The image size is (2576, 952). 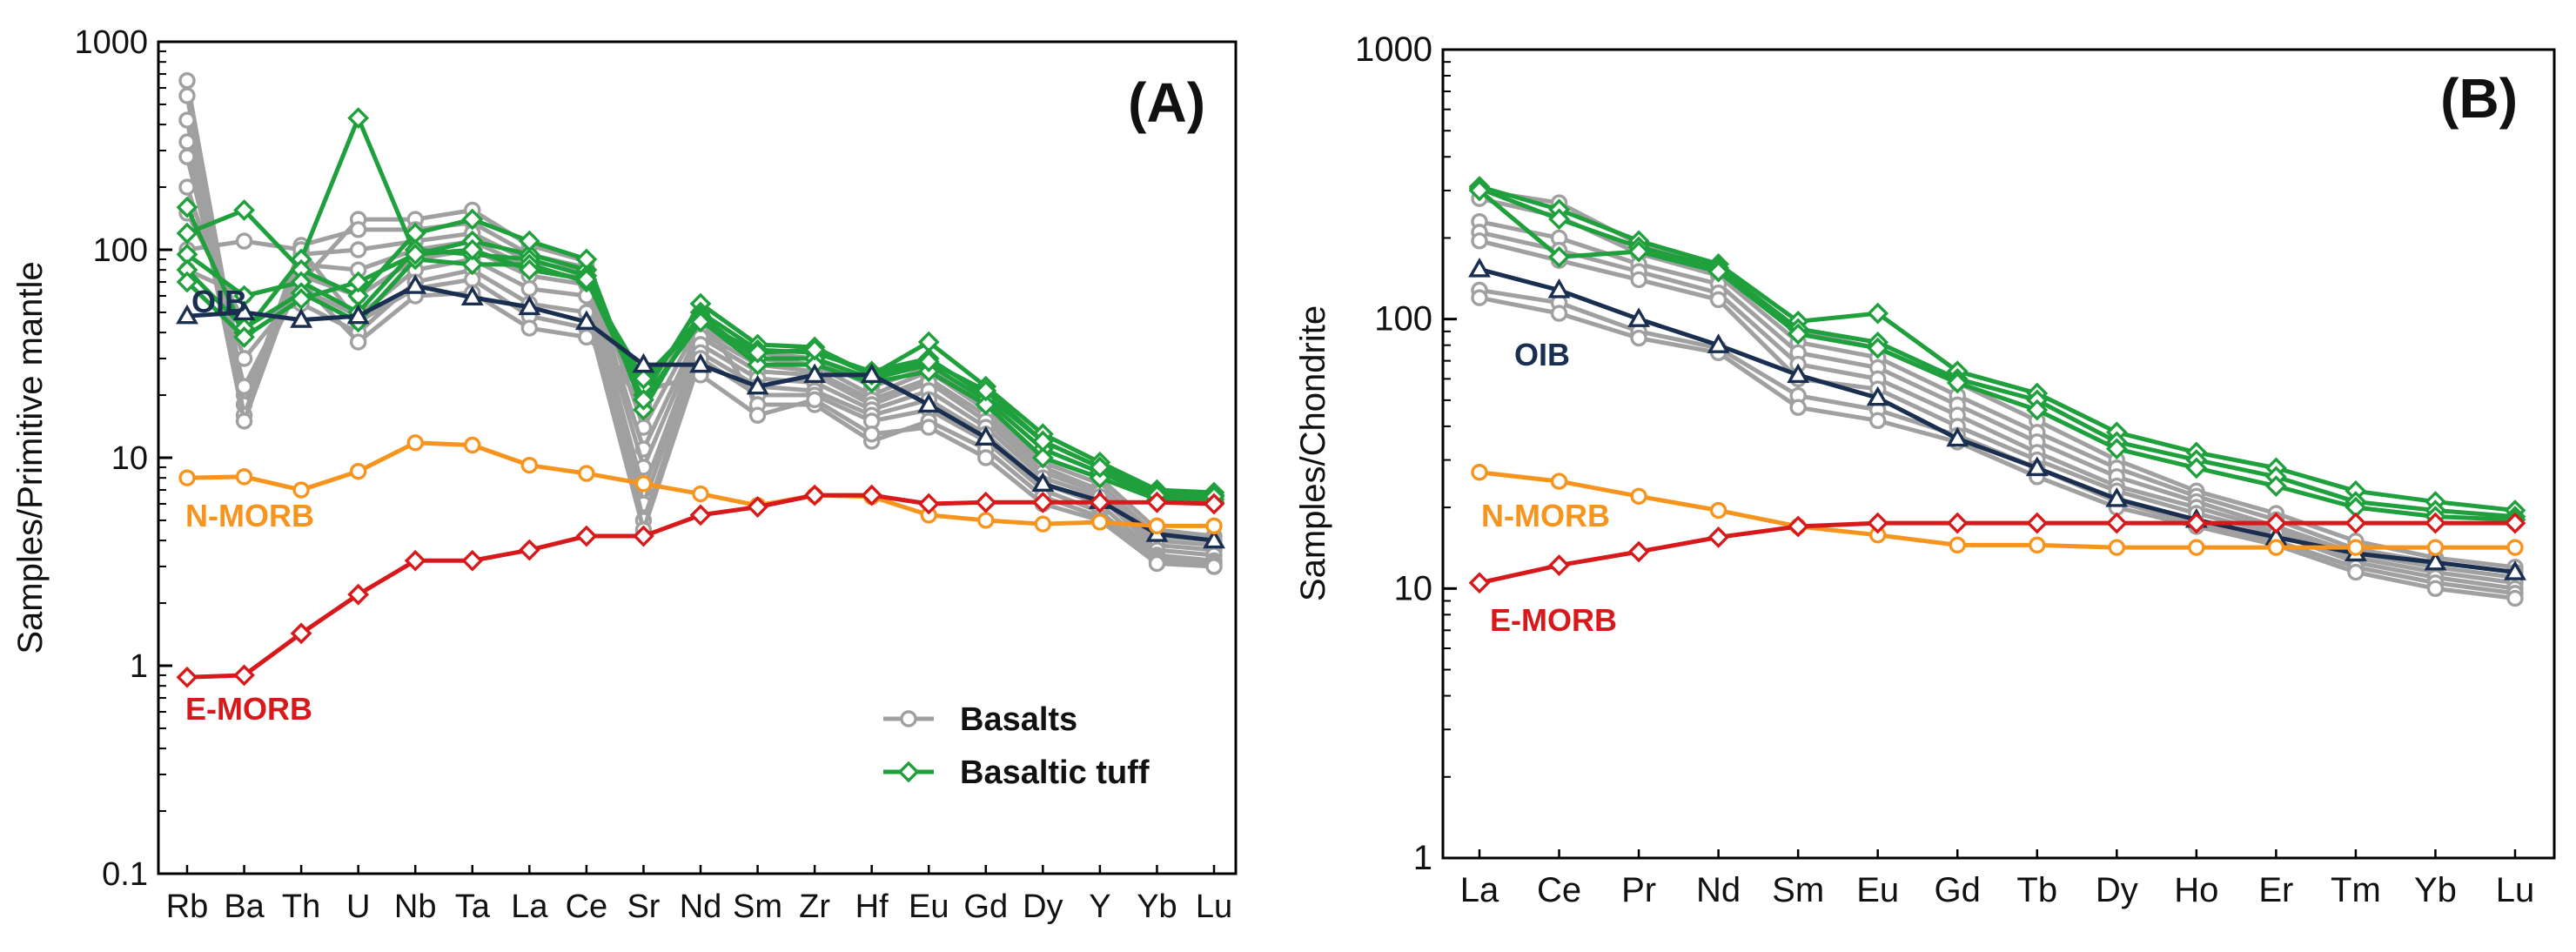 I want to click on x-tick-label: Nb, so click(x=415, y=906).